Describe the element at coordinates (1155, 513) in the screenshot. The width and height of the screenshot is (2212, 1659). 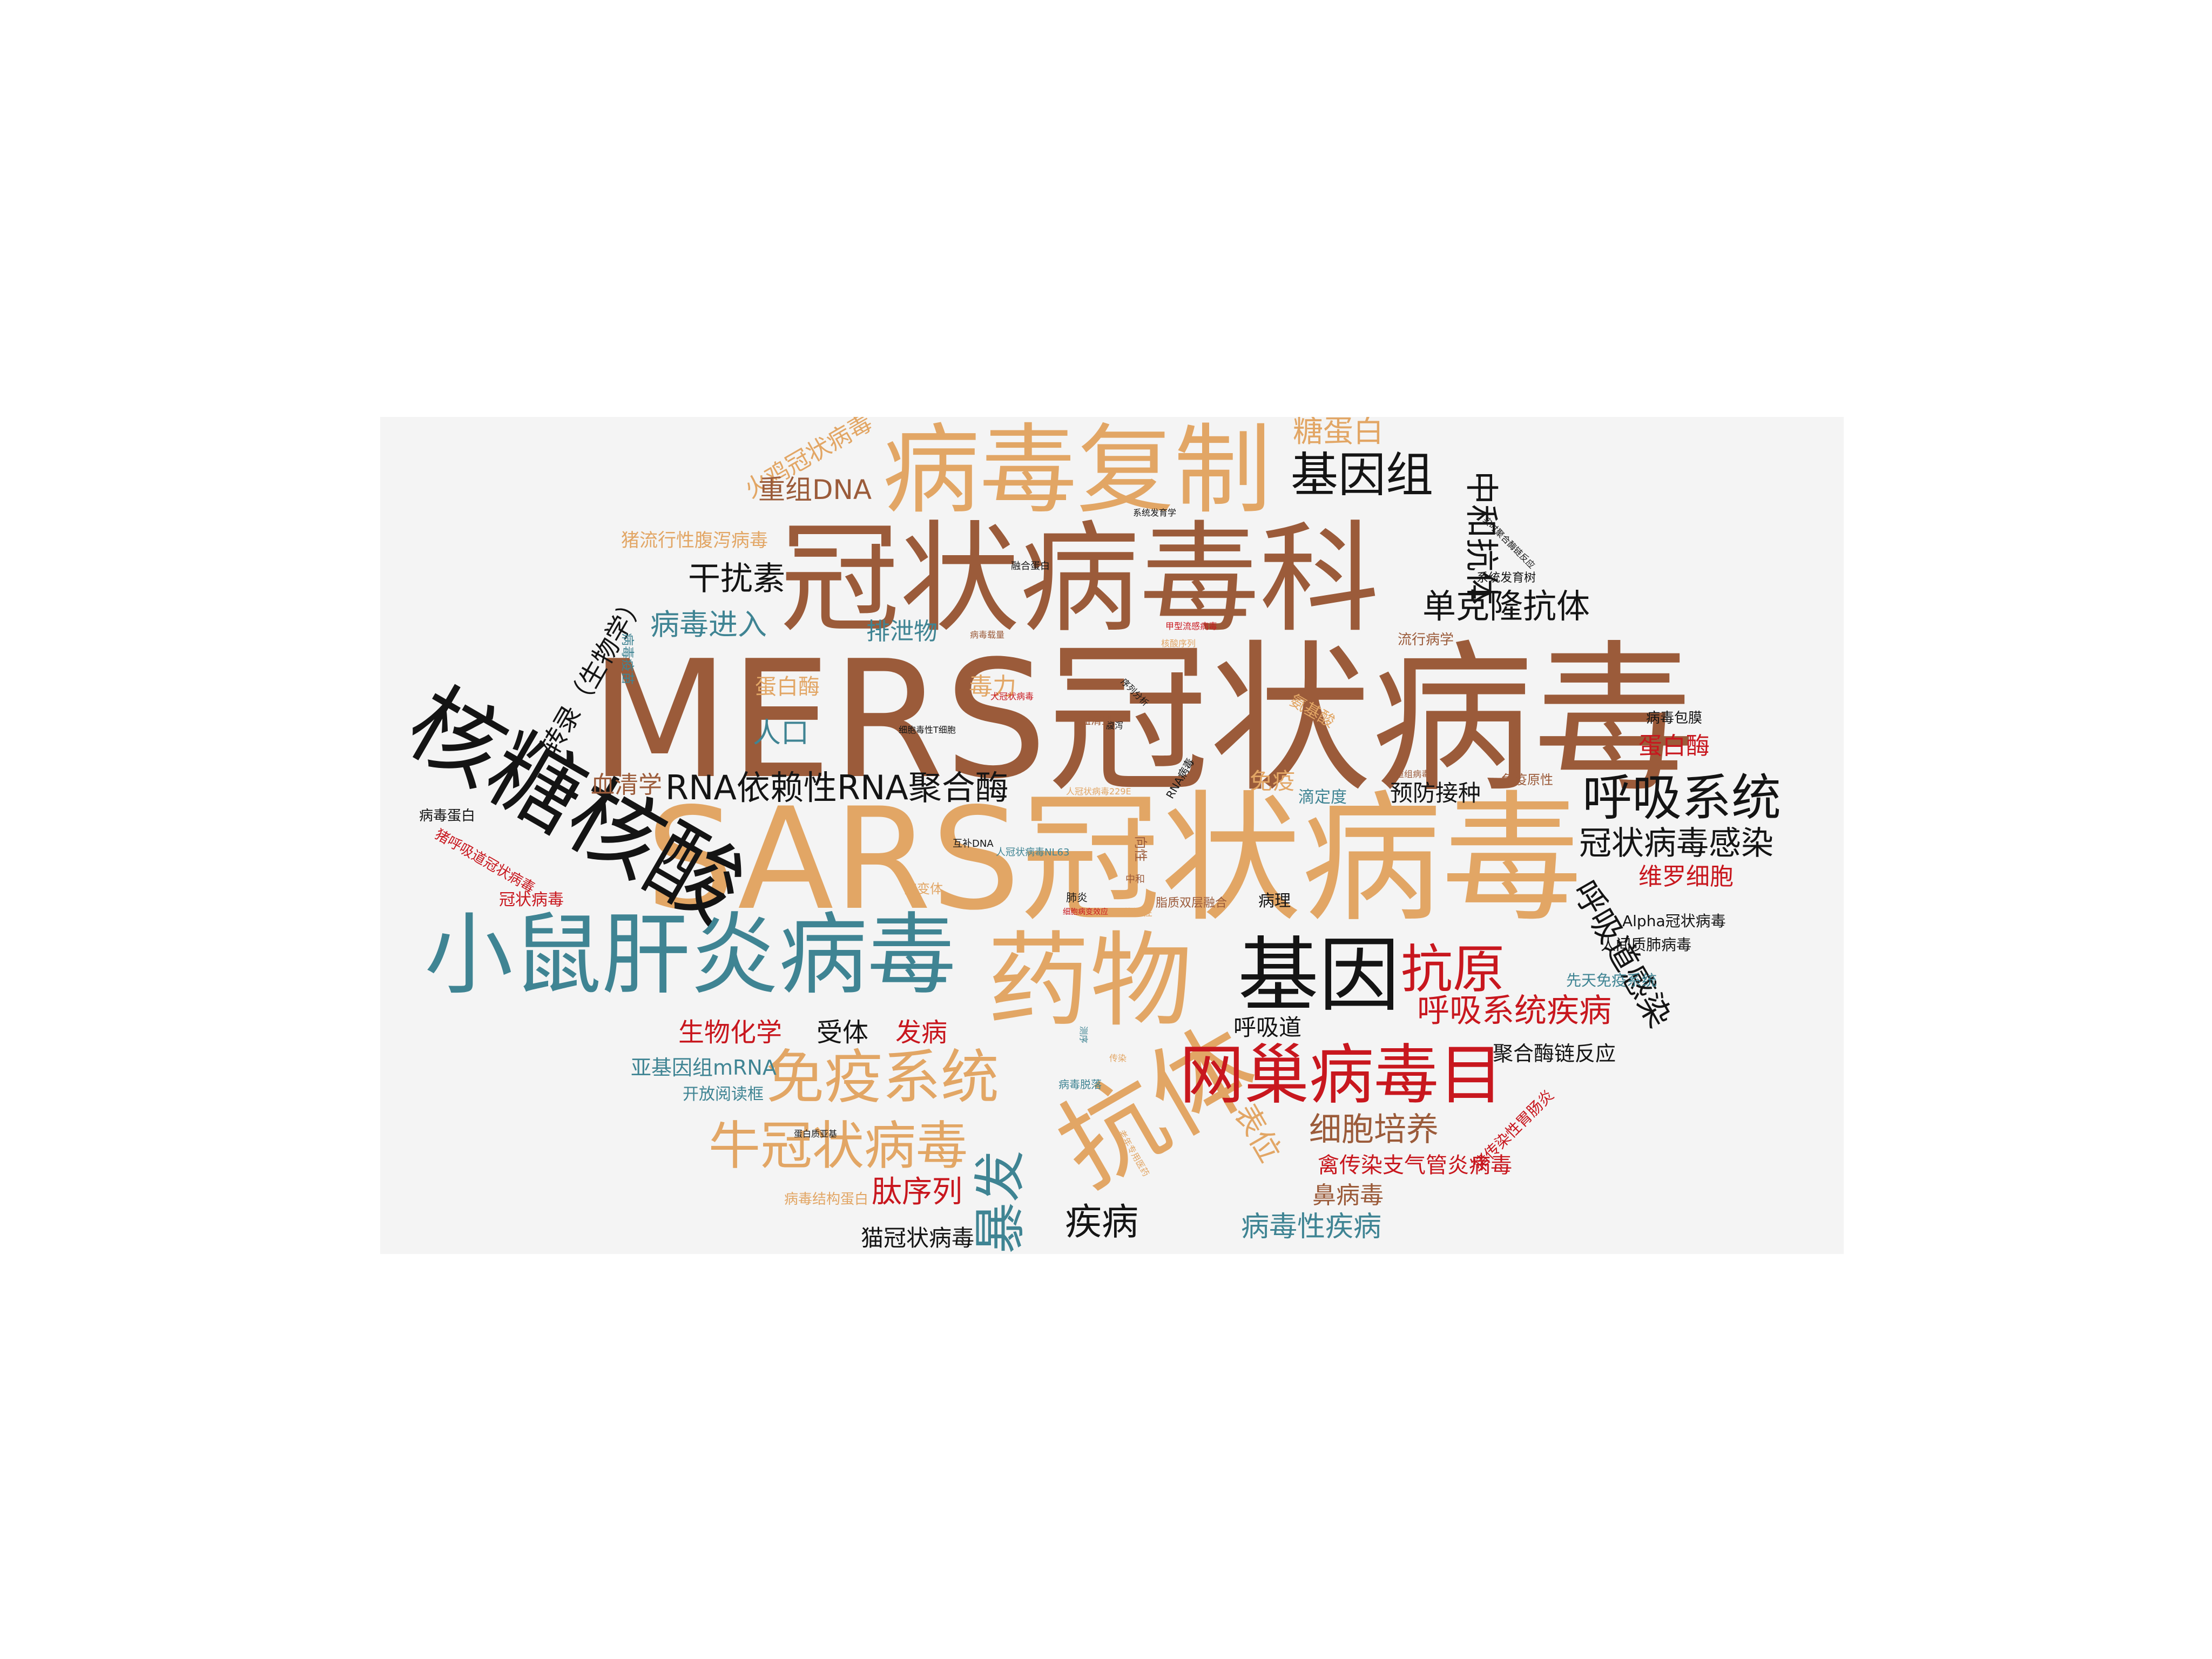
I see `word-phylogenetics: 系统发育学` at that location.